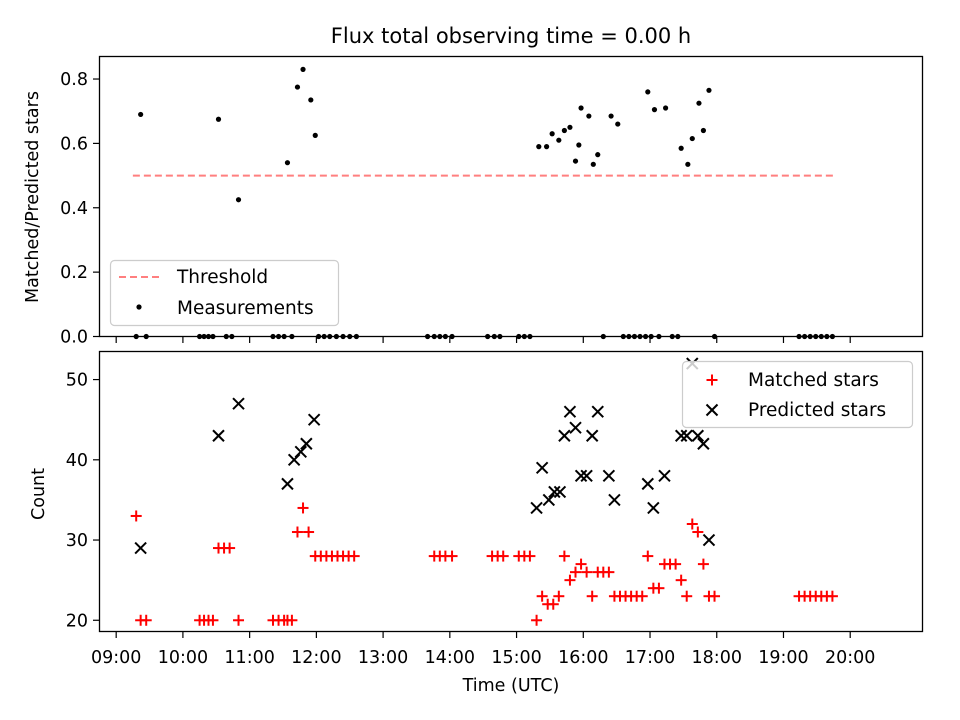  I want to click on legend-measurements-swatch, so click(139, 307).